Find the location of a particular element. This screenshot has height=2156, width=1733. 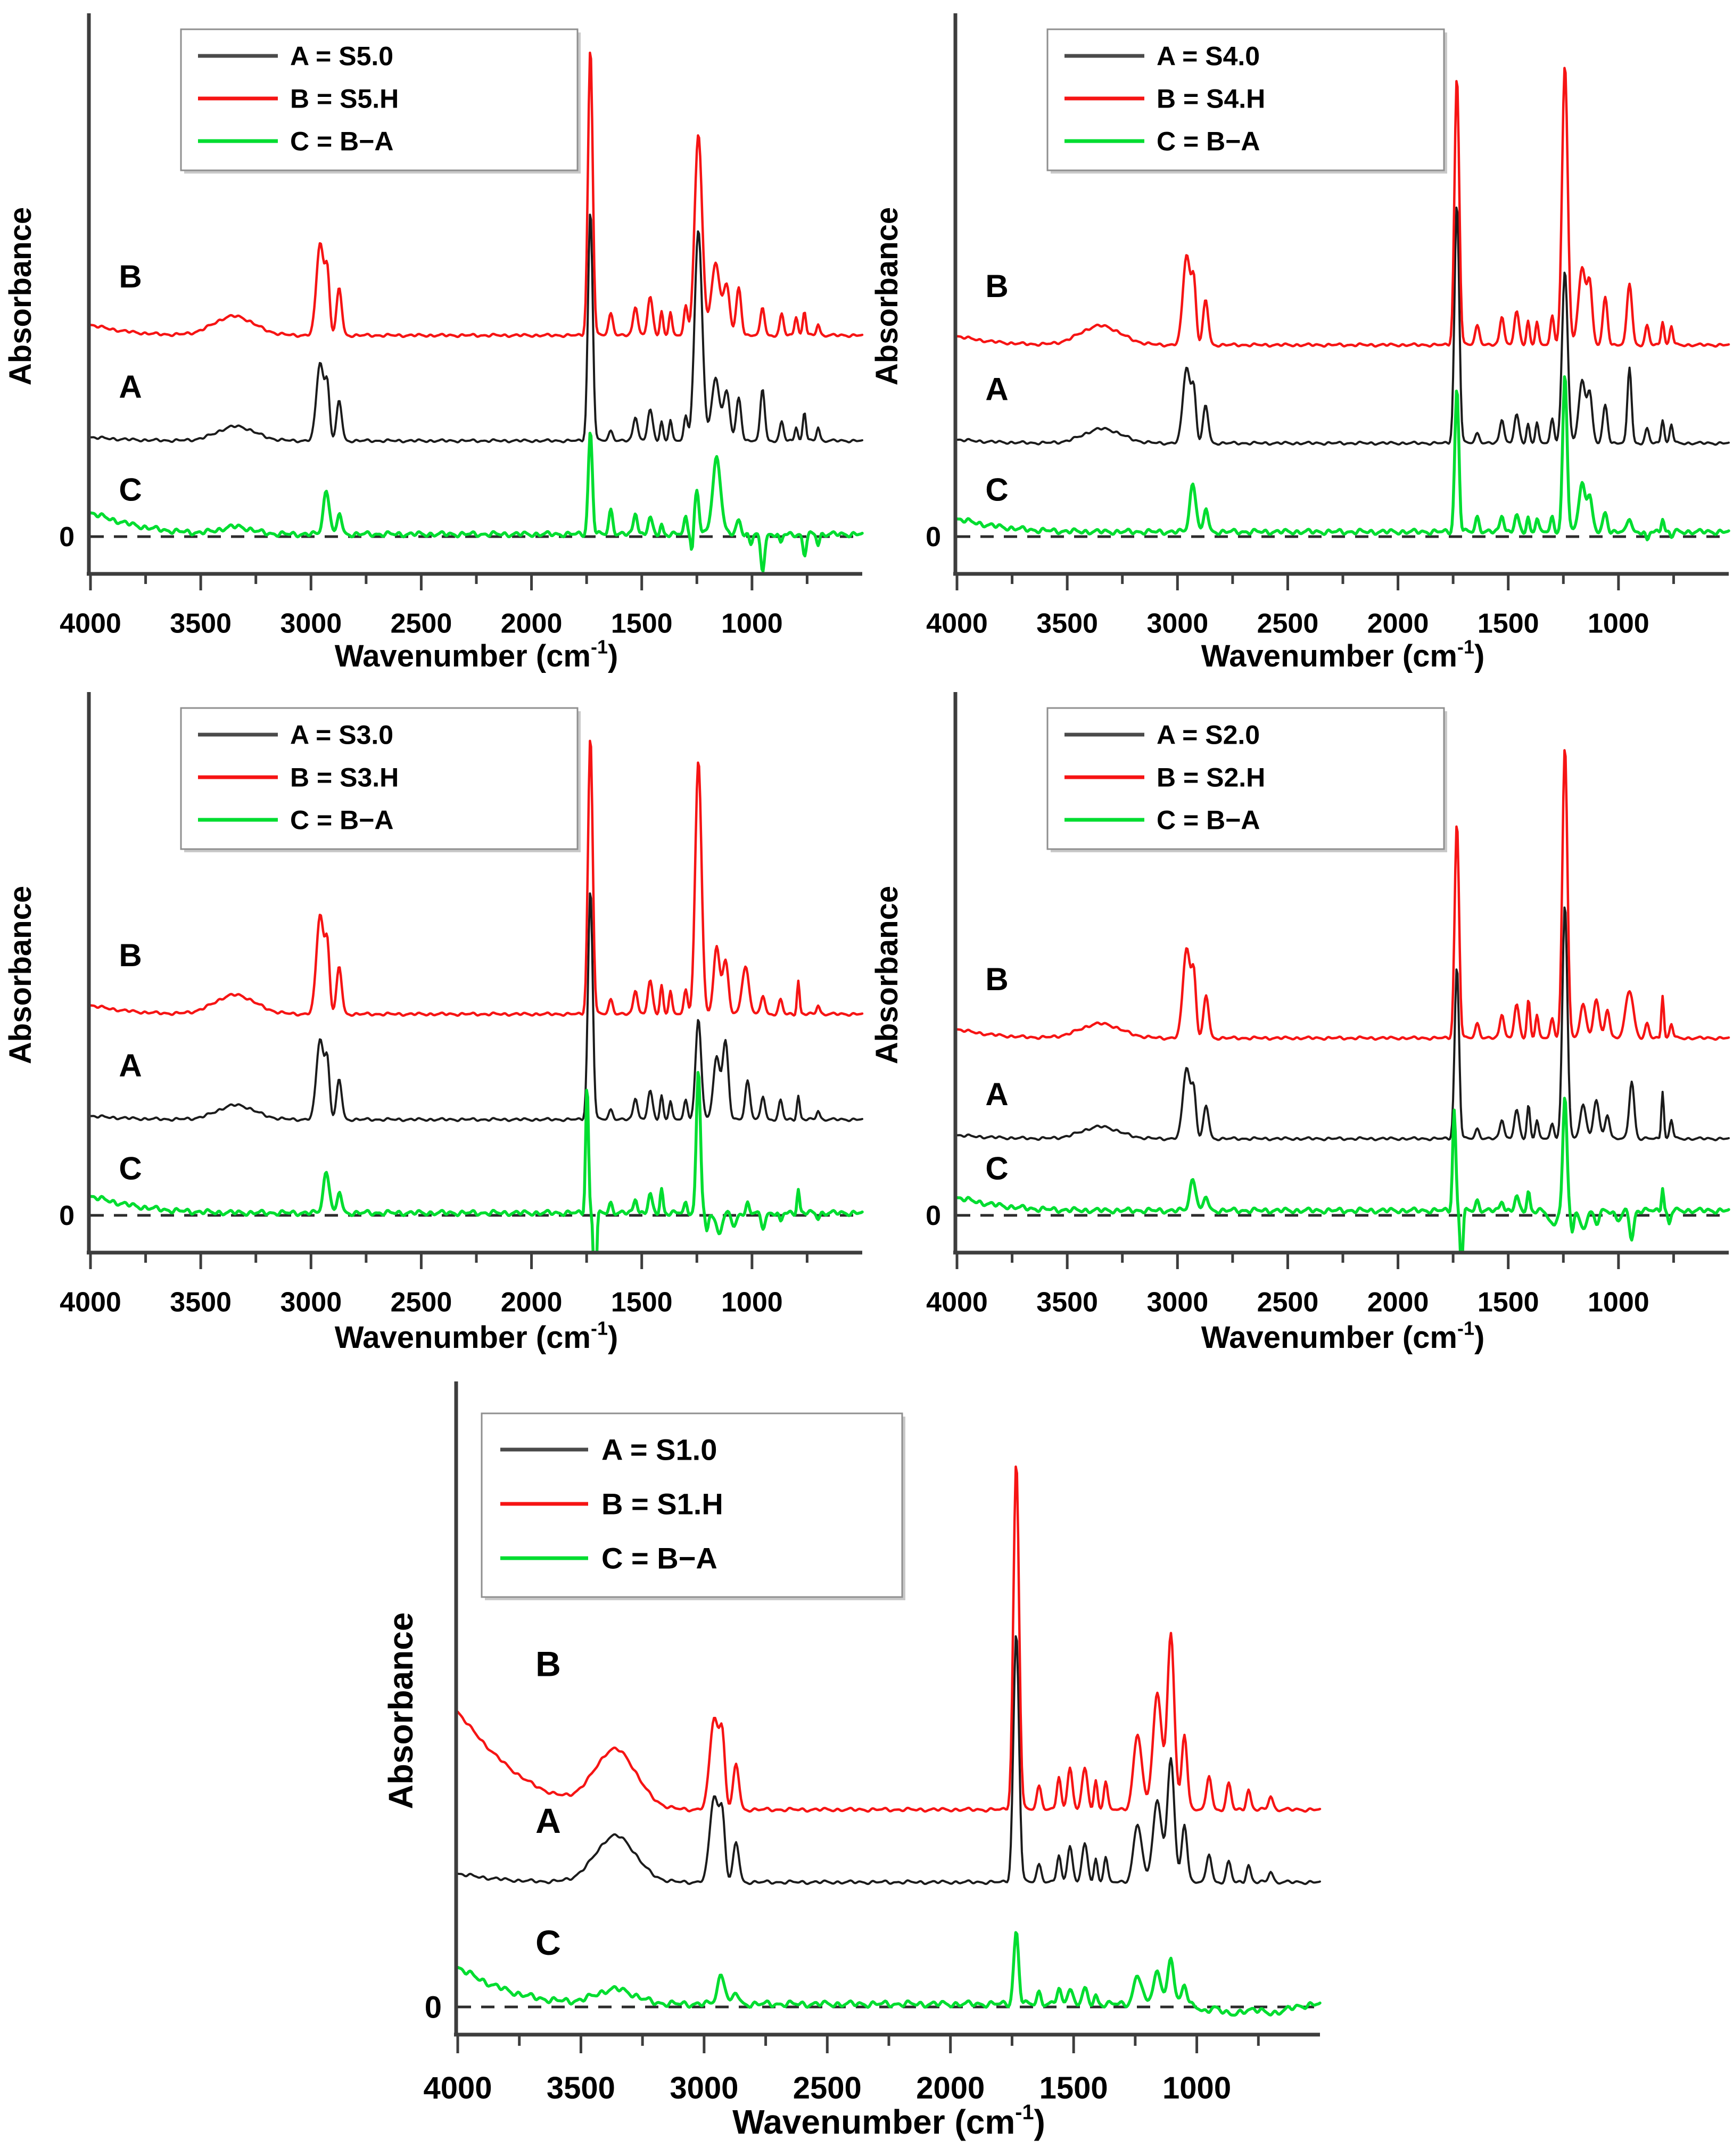

spectrum-curve-s2-c is located at coordinates (1343, 1175).